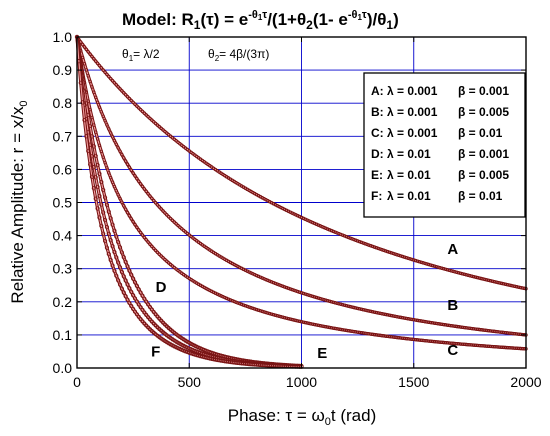 This screenshot has height=436, width=550. Describe the element at coordinates (409, 154) in the screenshot. I see `legend-lambda: λ = 0.01` at that location.